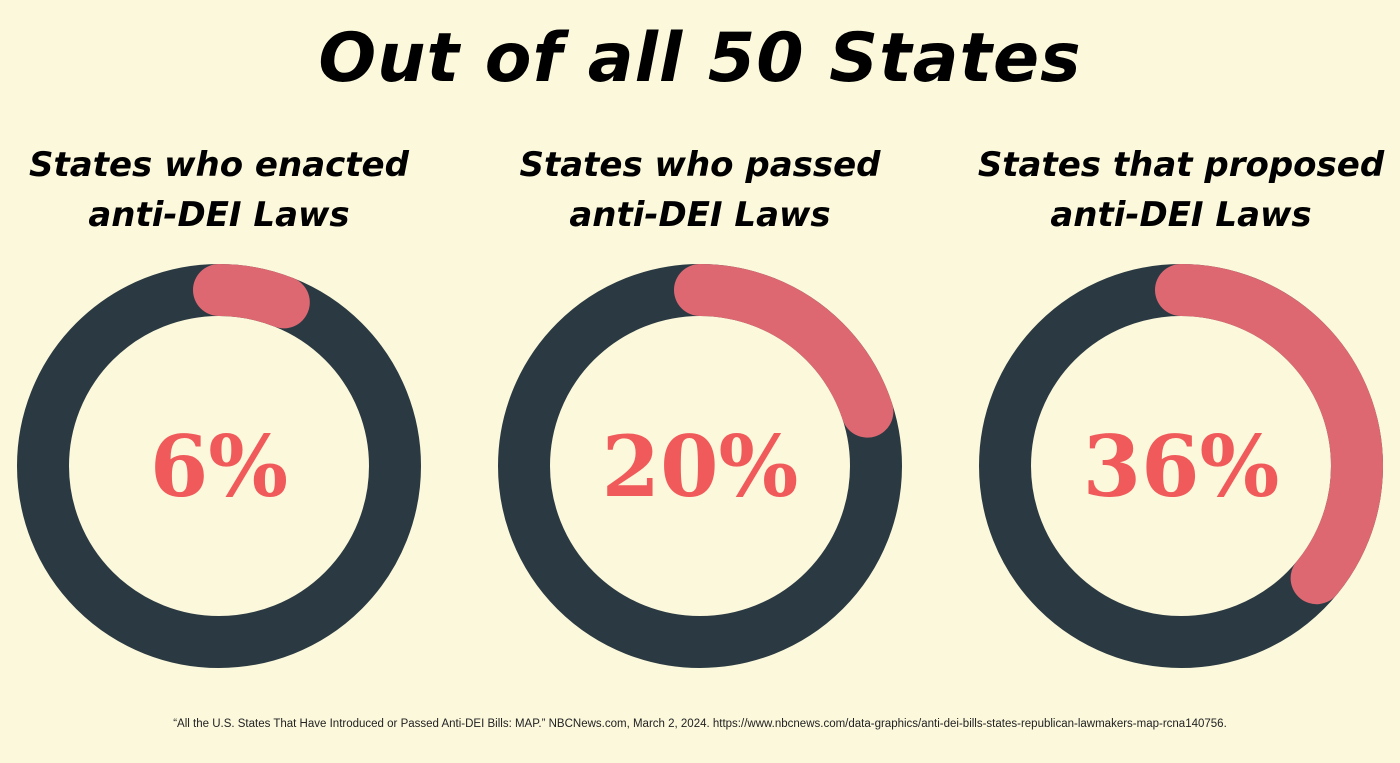  What do you see at coordinates (219, 165) in the screenshot?
I see `chart-heading-line-1: States who enacted` at bounding box center [219, 165].